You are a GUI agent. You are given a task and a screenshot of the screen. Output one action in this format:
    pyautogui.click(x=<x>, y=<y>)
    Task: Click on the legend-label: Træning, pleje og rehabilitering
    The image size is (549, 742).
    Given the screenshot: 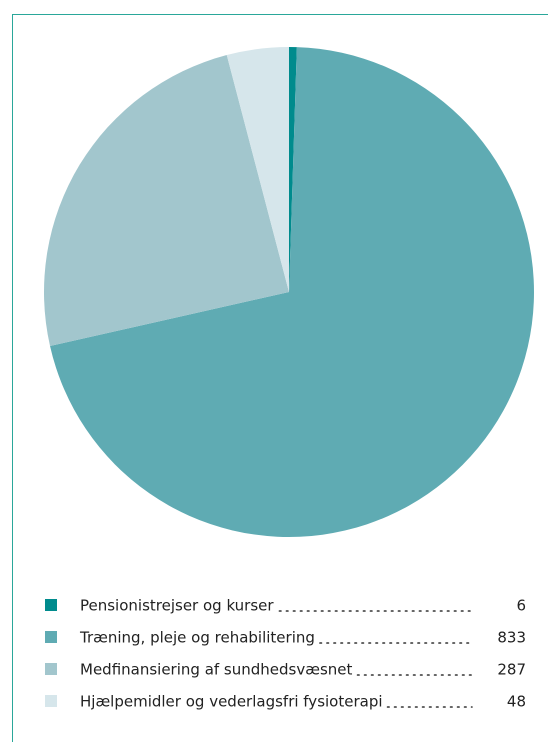 What is the action you would take?
    pyautogui.click(x=197, y=638)
    